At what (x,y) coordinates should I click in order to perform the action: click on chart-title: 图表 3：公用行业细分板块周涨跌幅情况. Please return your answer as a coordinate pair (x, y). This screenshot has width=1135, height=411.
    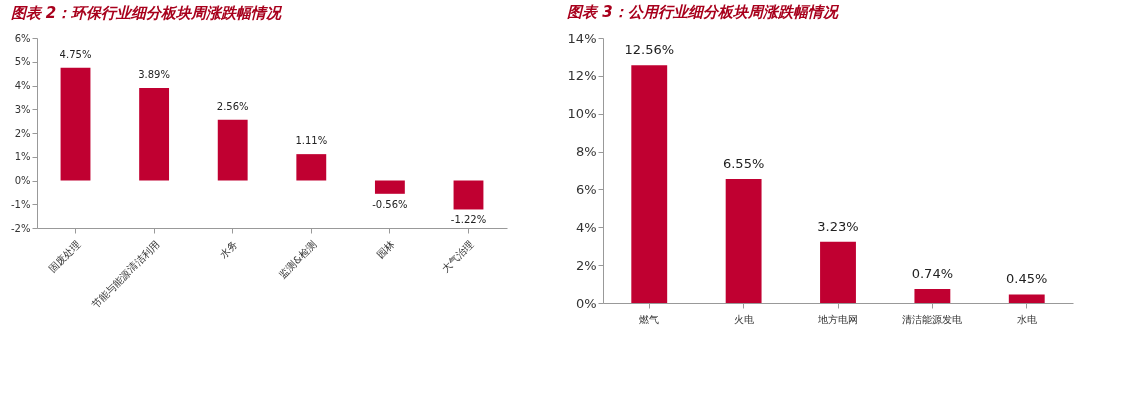
    Looking at the image, I should click on (703, 12).